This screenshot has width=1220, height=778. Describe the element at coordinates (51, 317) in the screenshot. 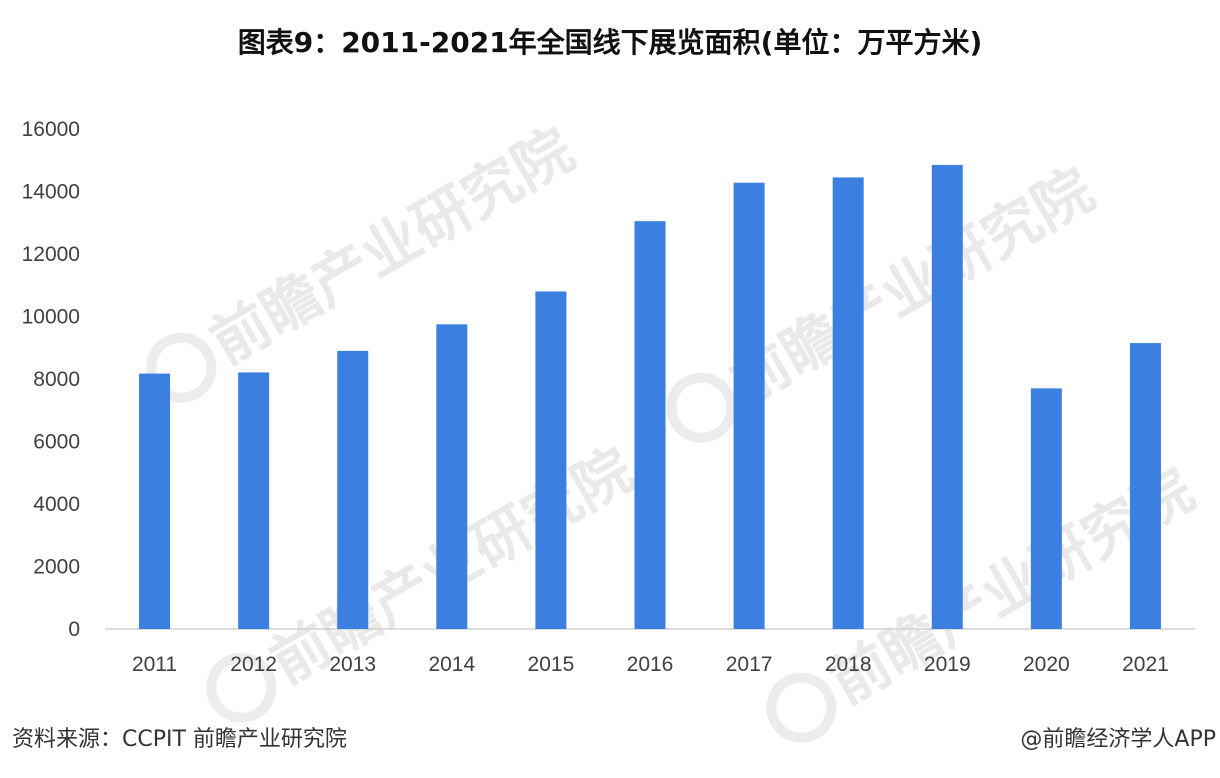

I see `y-tick-label: 10000` at that location.